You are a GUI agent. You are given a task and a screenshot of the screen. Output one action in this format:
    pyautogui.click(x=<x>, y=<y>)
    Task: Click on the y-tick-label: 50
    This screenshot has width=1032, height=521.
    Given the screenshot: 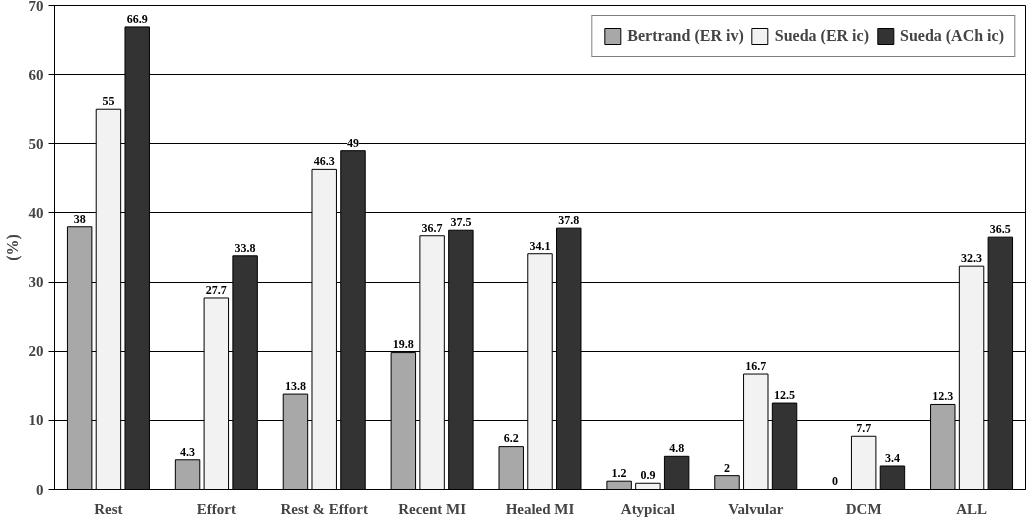 What is the action you would take?
    pyautogui.click(x=36, y=143)
    